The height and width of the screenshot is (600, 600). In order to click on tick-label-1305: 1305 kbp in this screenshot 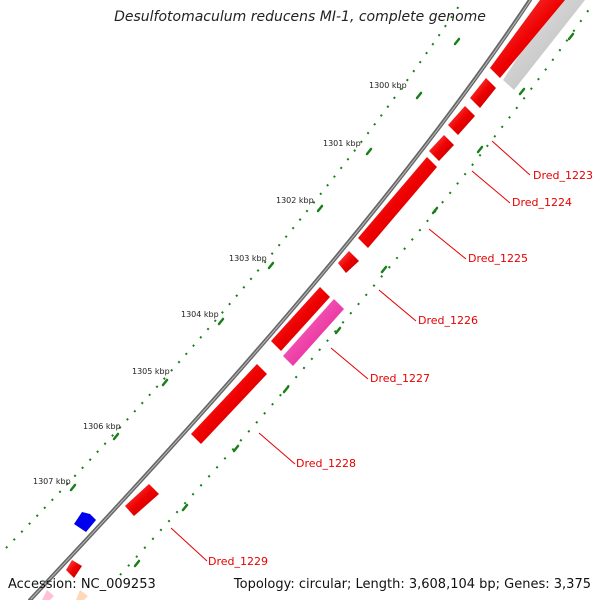, I will do `click(151, 371)`.